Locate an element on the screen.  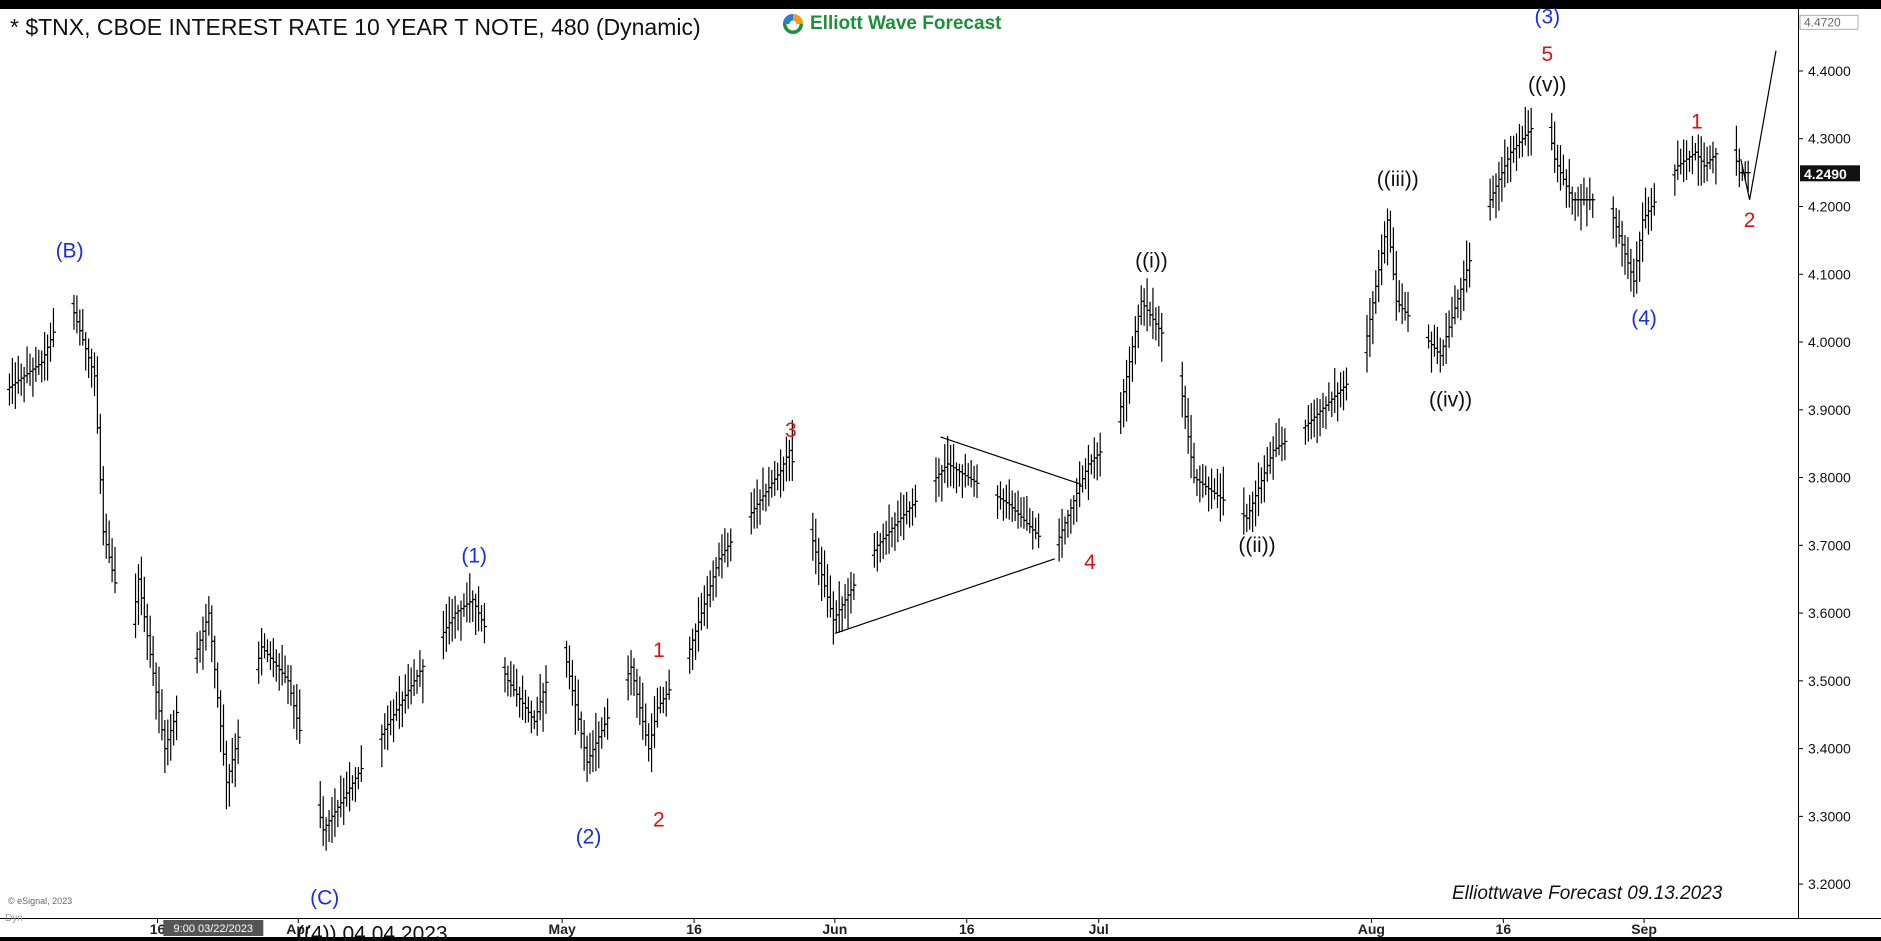
brand-name: Elliott Wave Forecast is located at coordinates (906, 23).